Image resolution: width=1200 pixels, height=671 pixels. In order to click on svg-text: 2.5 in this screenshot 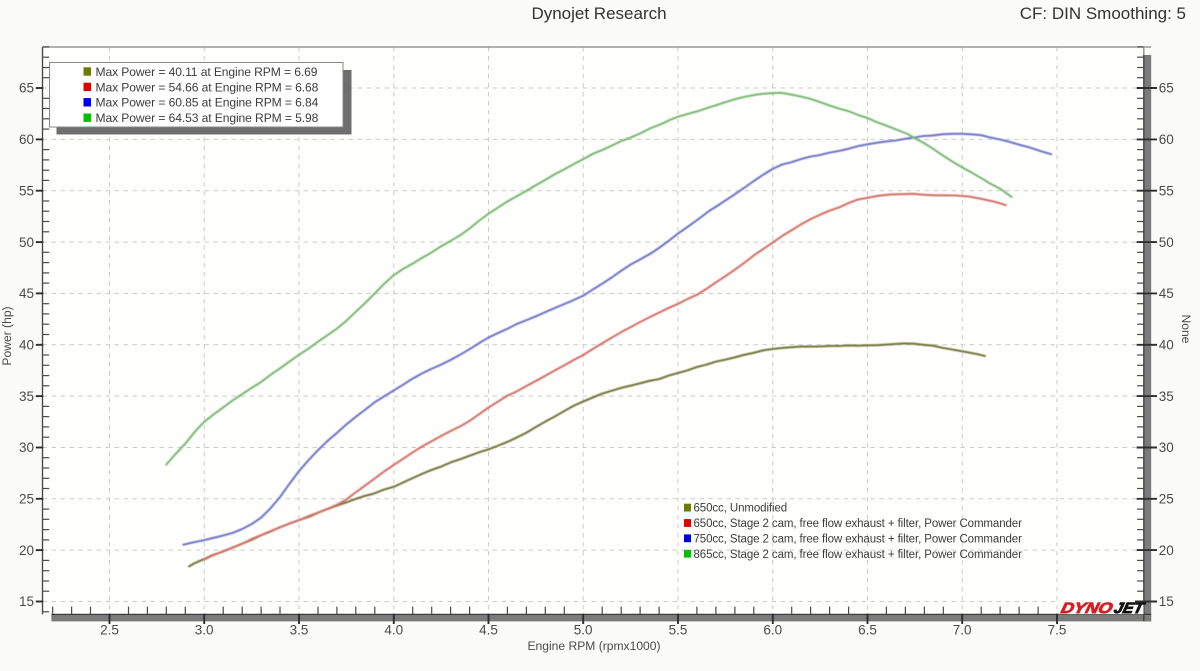, I will do `click(109, 630)`.